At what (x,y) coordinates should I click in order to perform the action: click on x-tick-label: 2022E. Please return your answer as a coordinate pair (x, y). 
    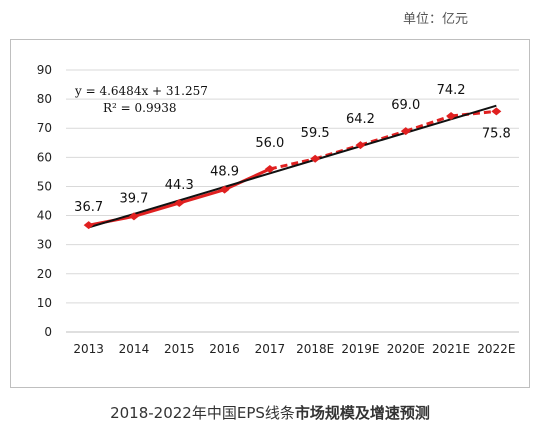
    Looking at the image, I should click on (496, 349).